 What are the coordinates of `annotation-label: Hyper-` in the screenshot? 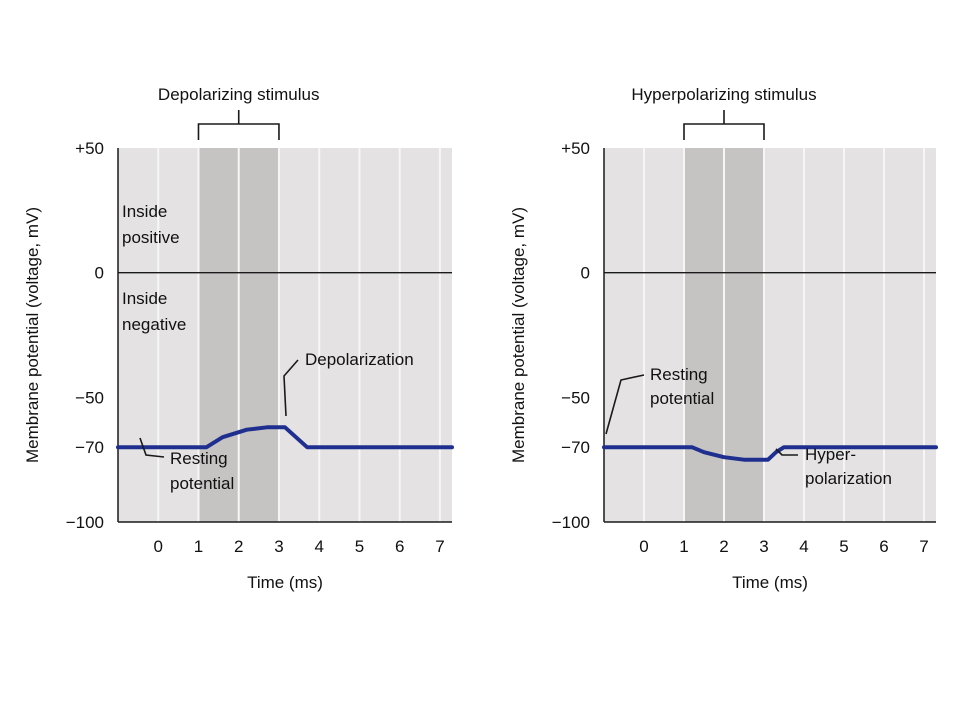 It's located at (830, 454).